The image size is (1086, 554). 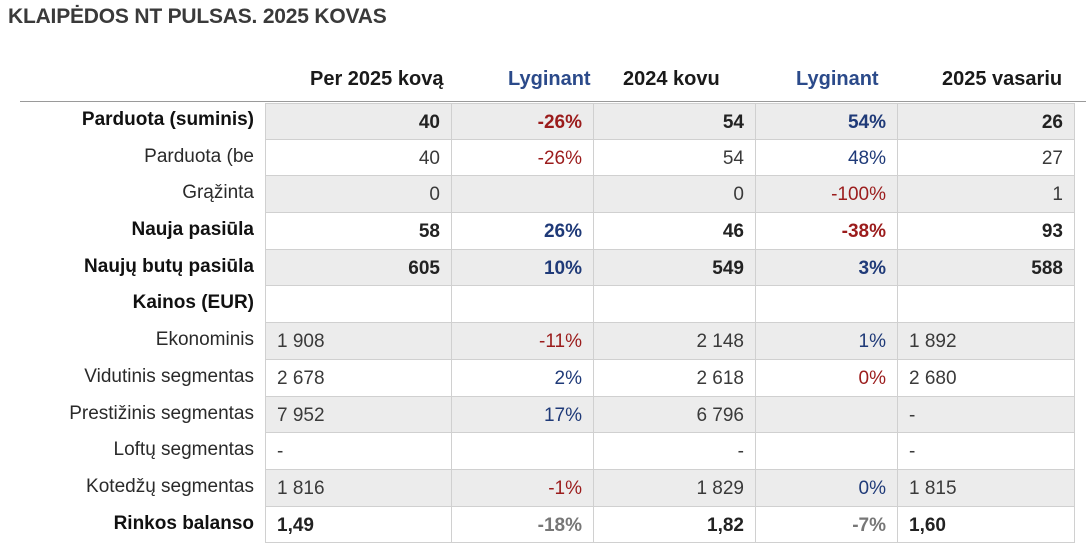 What do you see at coordinates (204, 340) in the screenshot?
I see `row-label: Ekonominis` at bounding box center [204, 340].